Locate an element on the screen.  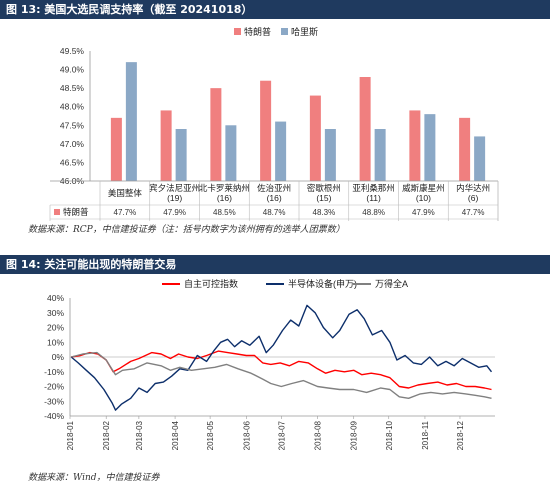
y-tick-label: 20% is located at coordinates (55, 328).